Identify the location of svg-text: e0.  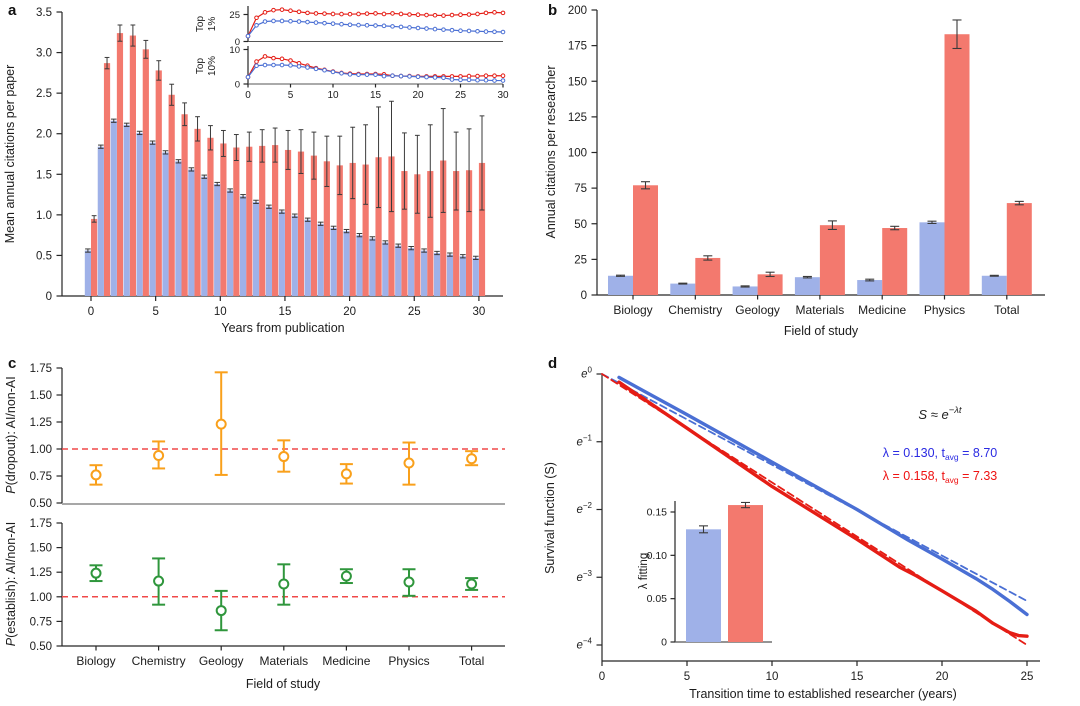
(586, 373).